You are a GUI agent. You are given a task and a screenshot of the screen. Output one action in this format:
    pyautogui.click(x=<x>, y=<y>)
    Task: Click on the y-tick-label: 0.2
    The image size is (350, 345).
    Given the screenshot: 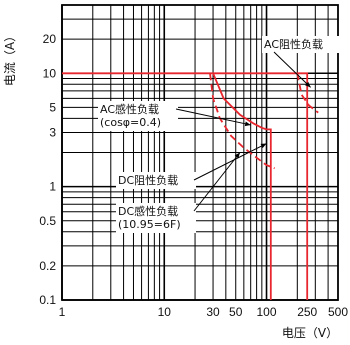 What is the action you would take?
    pyautogui.click(x=47, y=266)
    